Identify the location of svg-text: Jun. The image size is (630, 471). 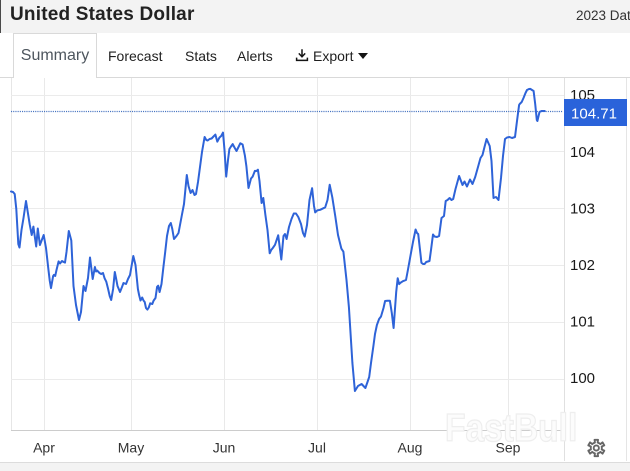
(224, 448).